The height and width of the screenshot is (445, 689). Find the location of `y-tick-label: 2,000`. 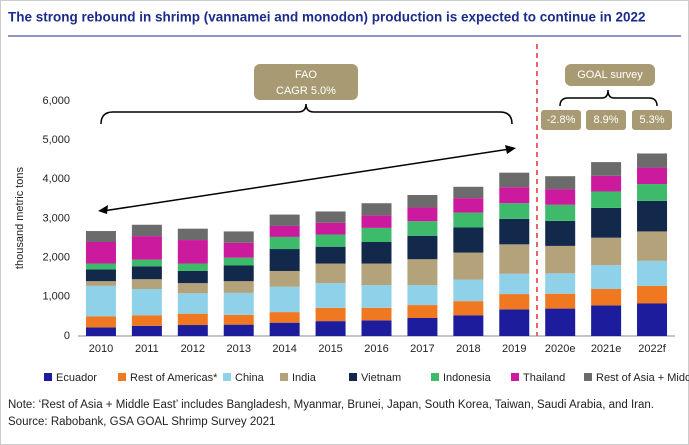

y-tick-label: 2,000 is located at coordinates (56, 258).